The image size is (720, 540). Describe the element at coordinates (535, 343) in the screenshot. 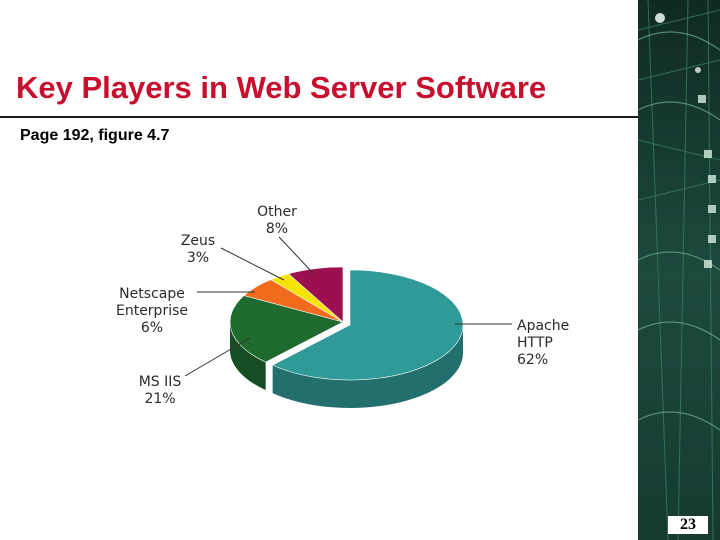

I see `slice-name-label: HTTP` at that location.